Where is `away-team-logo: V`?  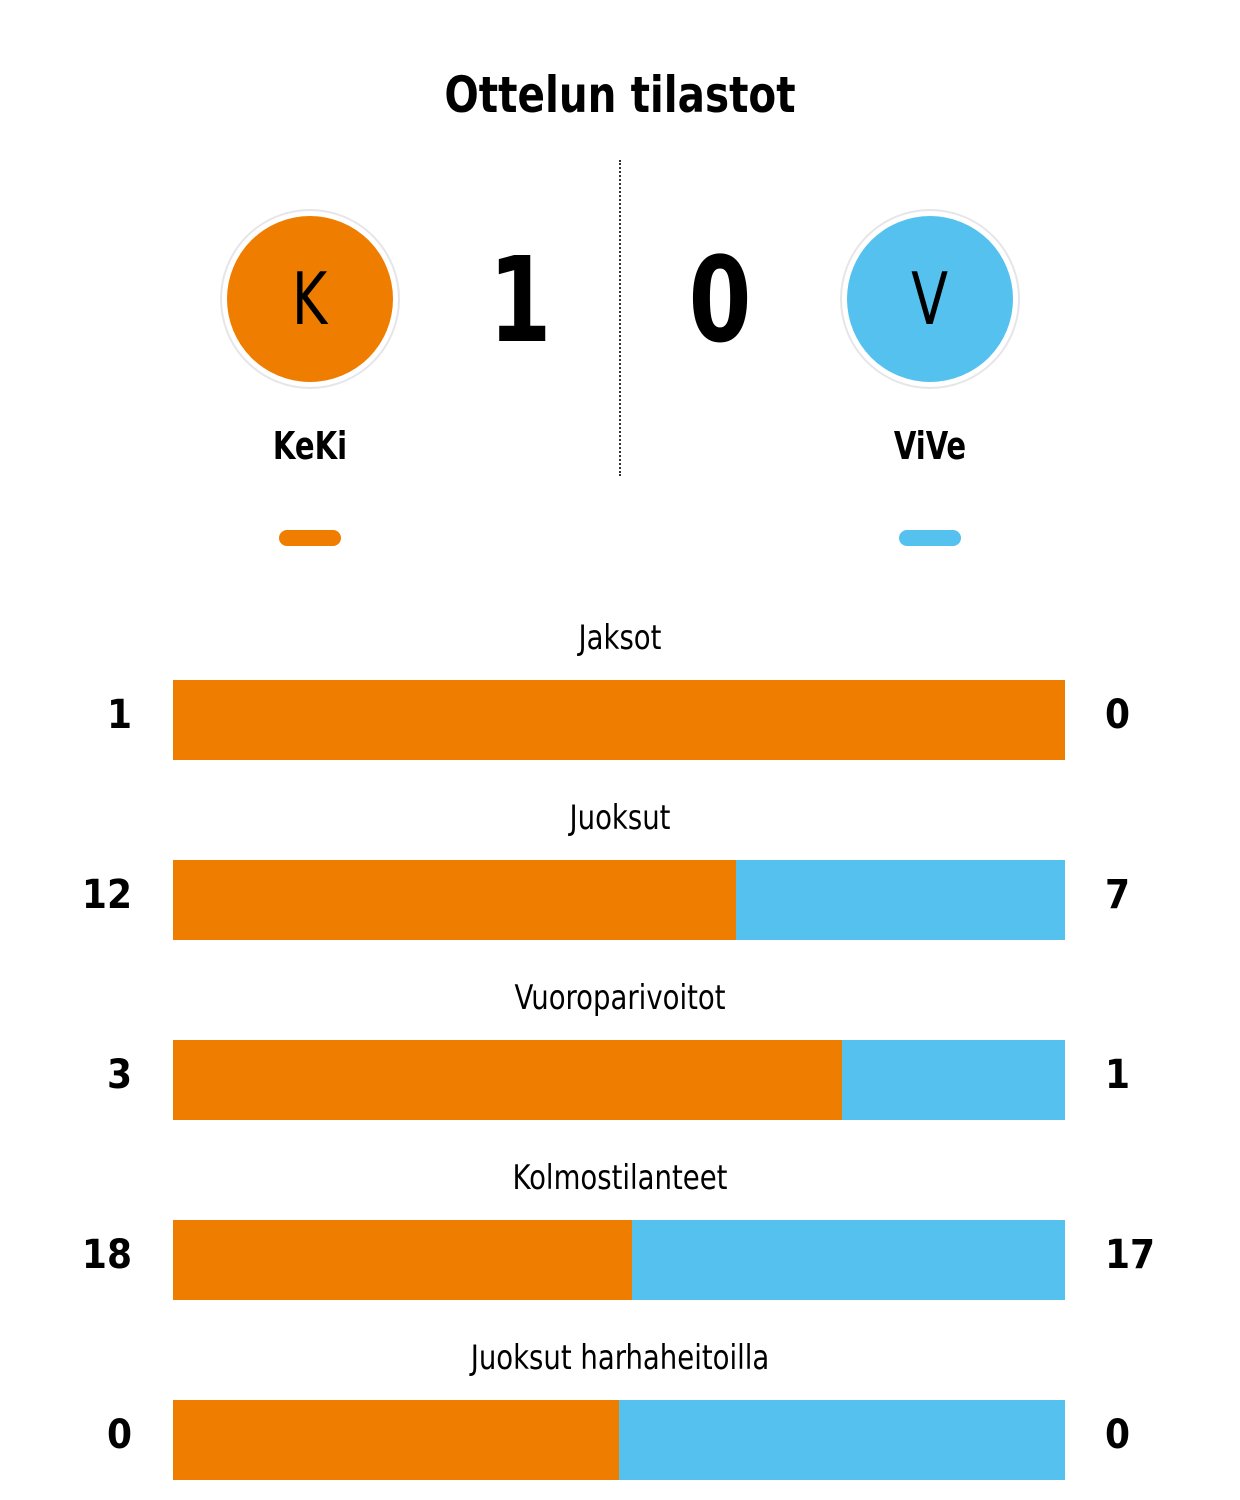
away-team-logo: V is located at coordinates (930, 299).